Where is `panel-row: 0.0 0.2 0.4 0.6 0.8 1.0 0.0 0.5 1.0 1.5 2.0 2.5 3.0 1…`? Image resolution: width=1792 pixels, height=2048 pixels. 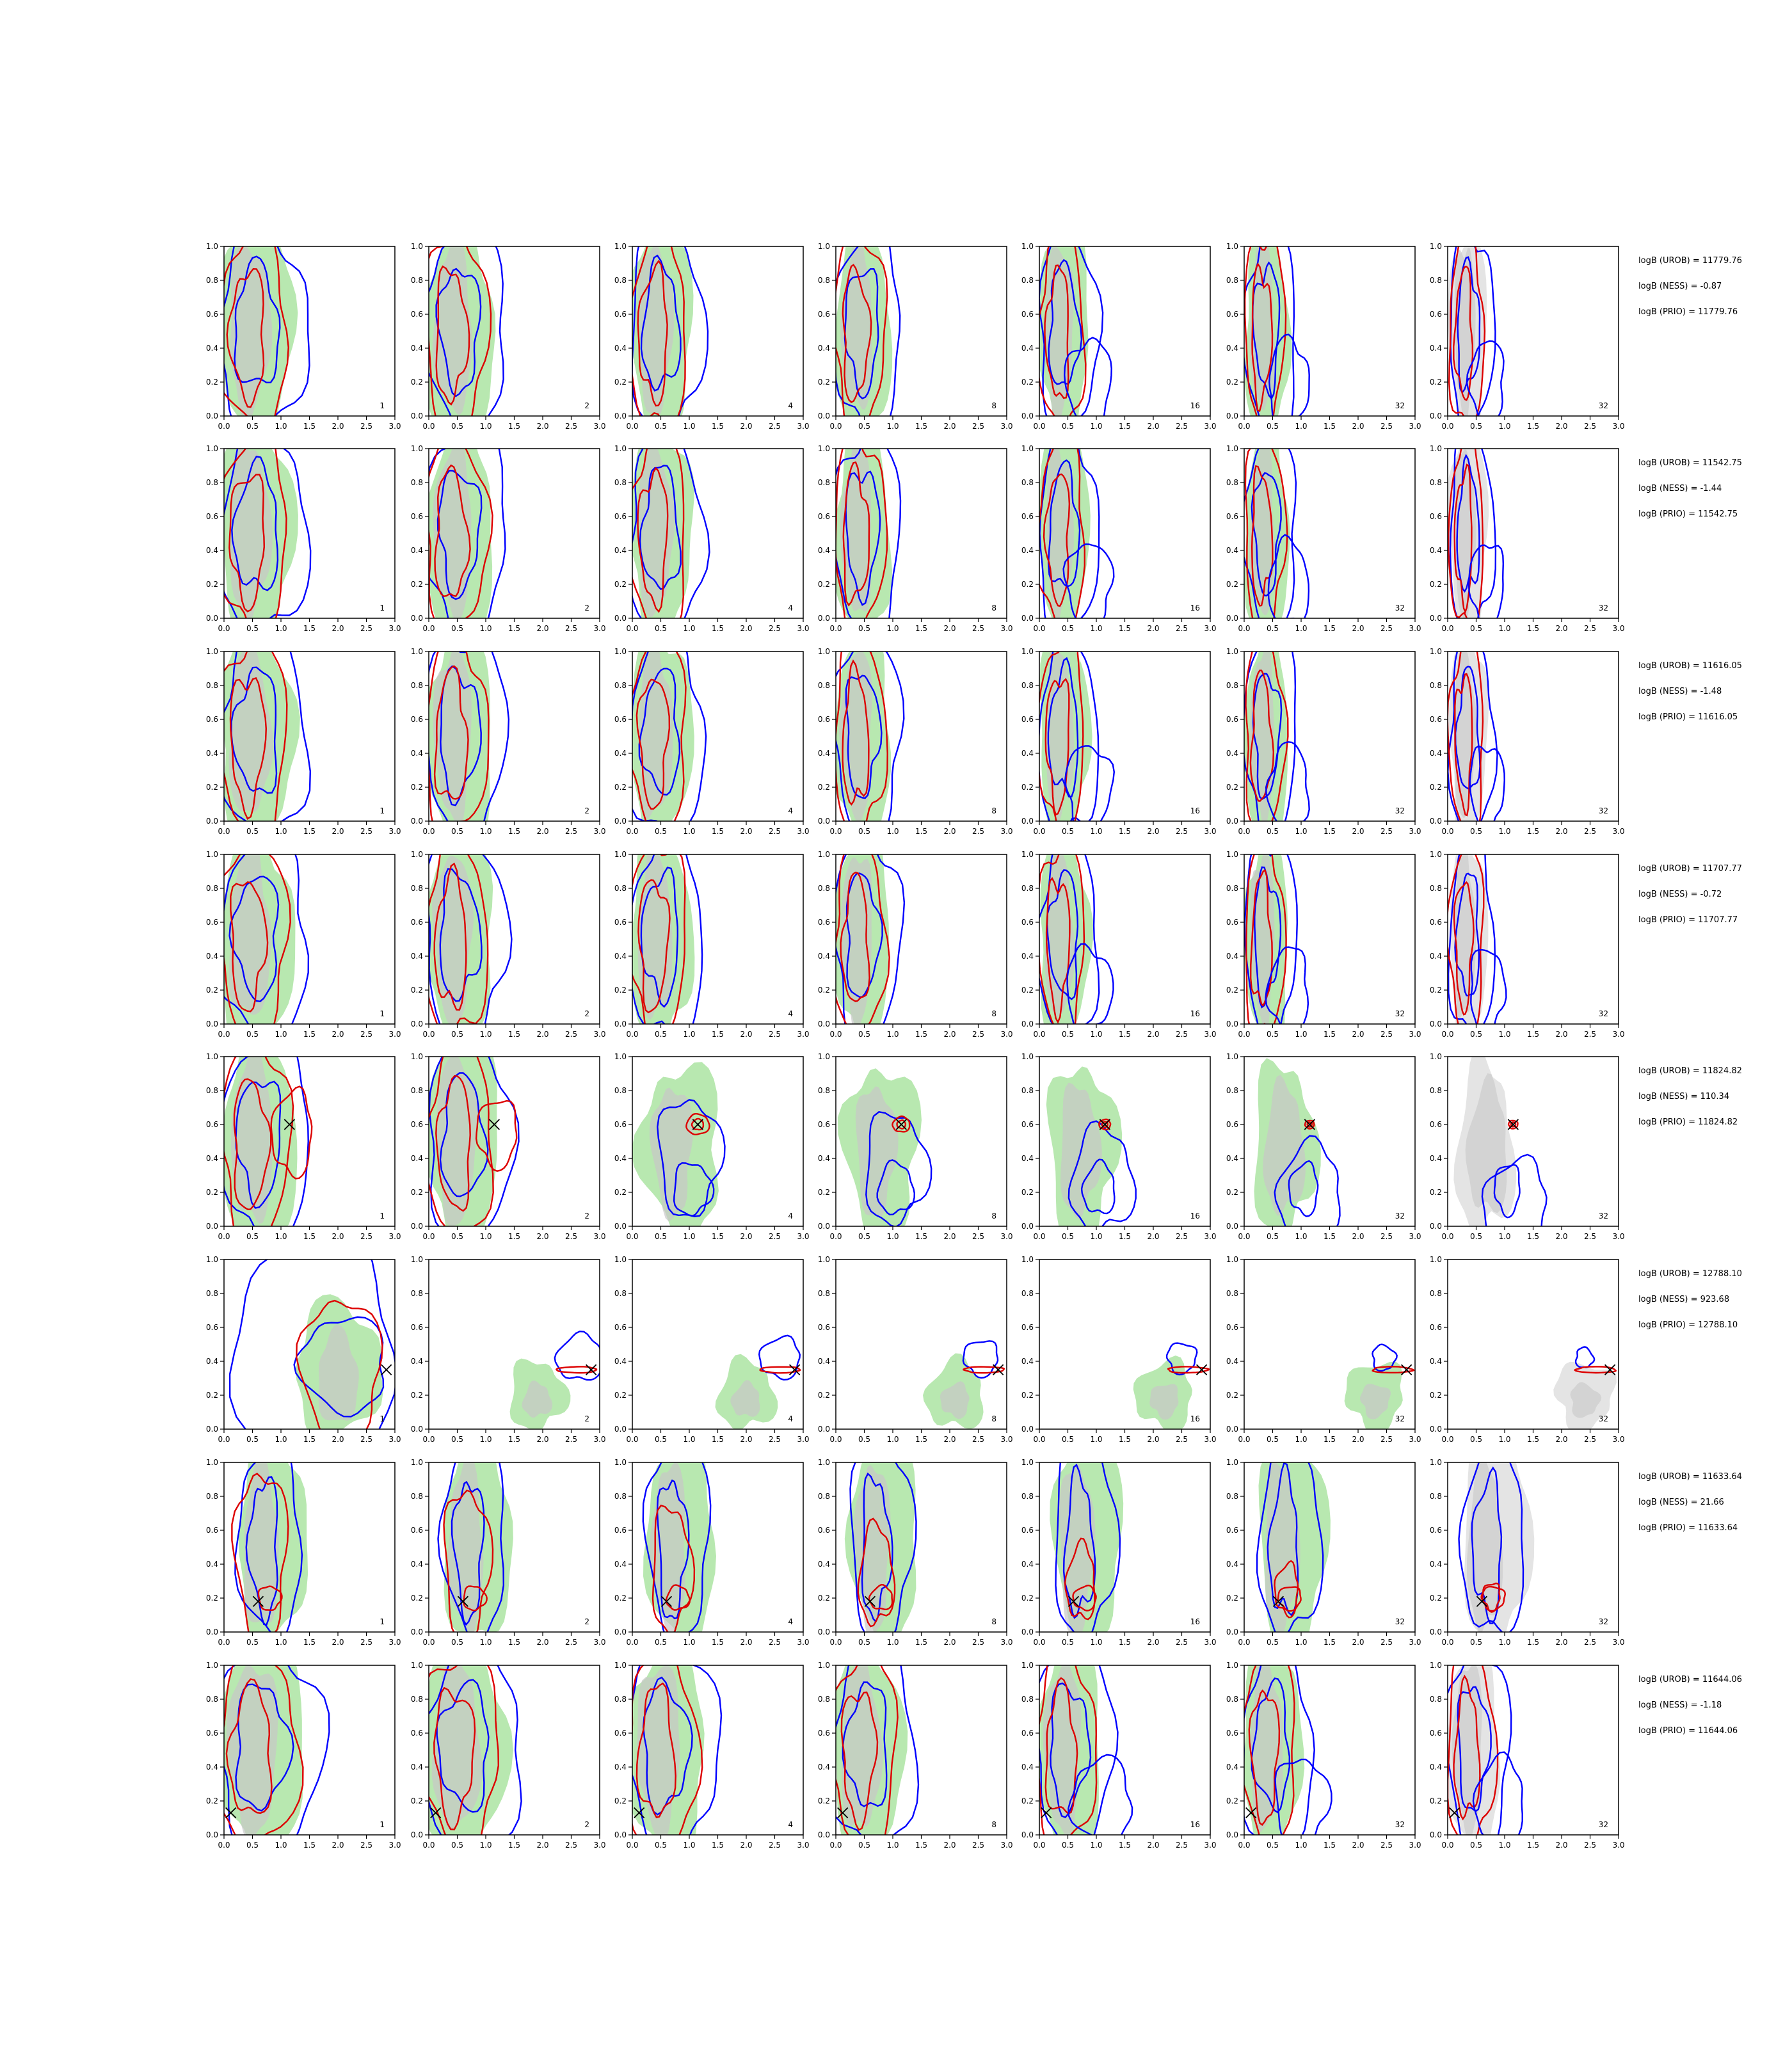 panel-row: 0.0 0.2 0.4 0.6 0.8 1.0 0.0 0.5 1.0 1.5 2.0 2.5 3.0 1… is located at coordinates (974, 336).